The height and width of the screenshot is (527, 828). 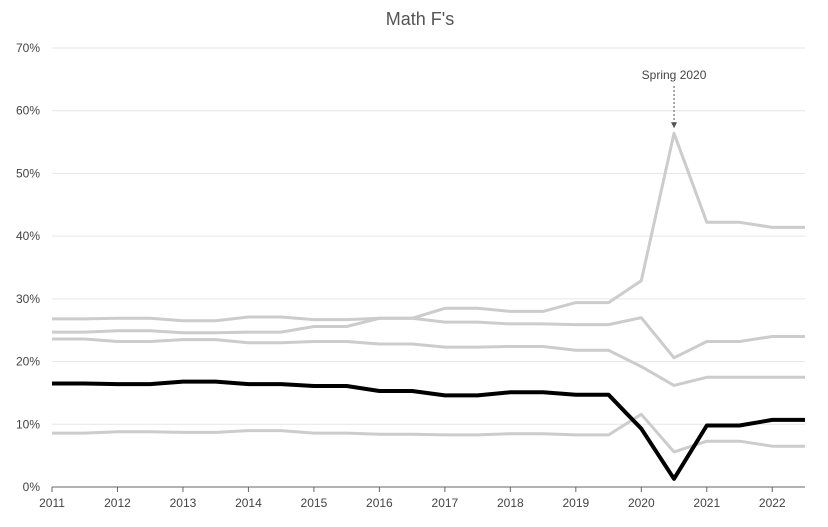 I want to click on annotation-arrow-head, so click(x=674, y=125).